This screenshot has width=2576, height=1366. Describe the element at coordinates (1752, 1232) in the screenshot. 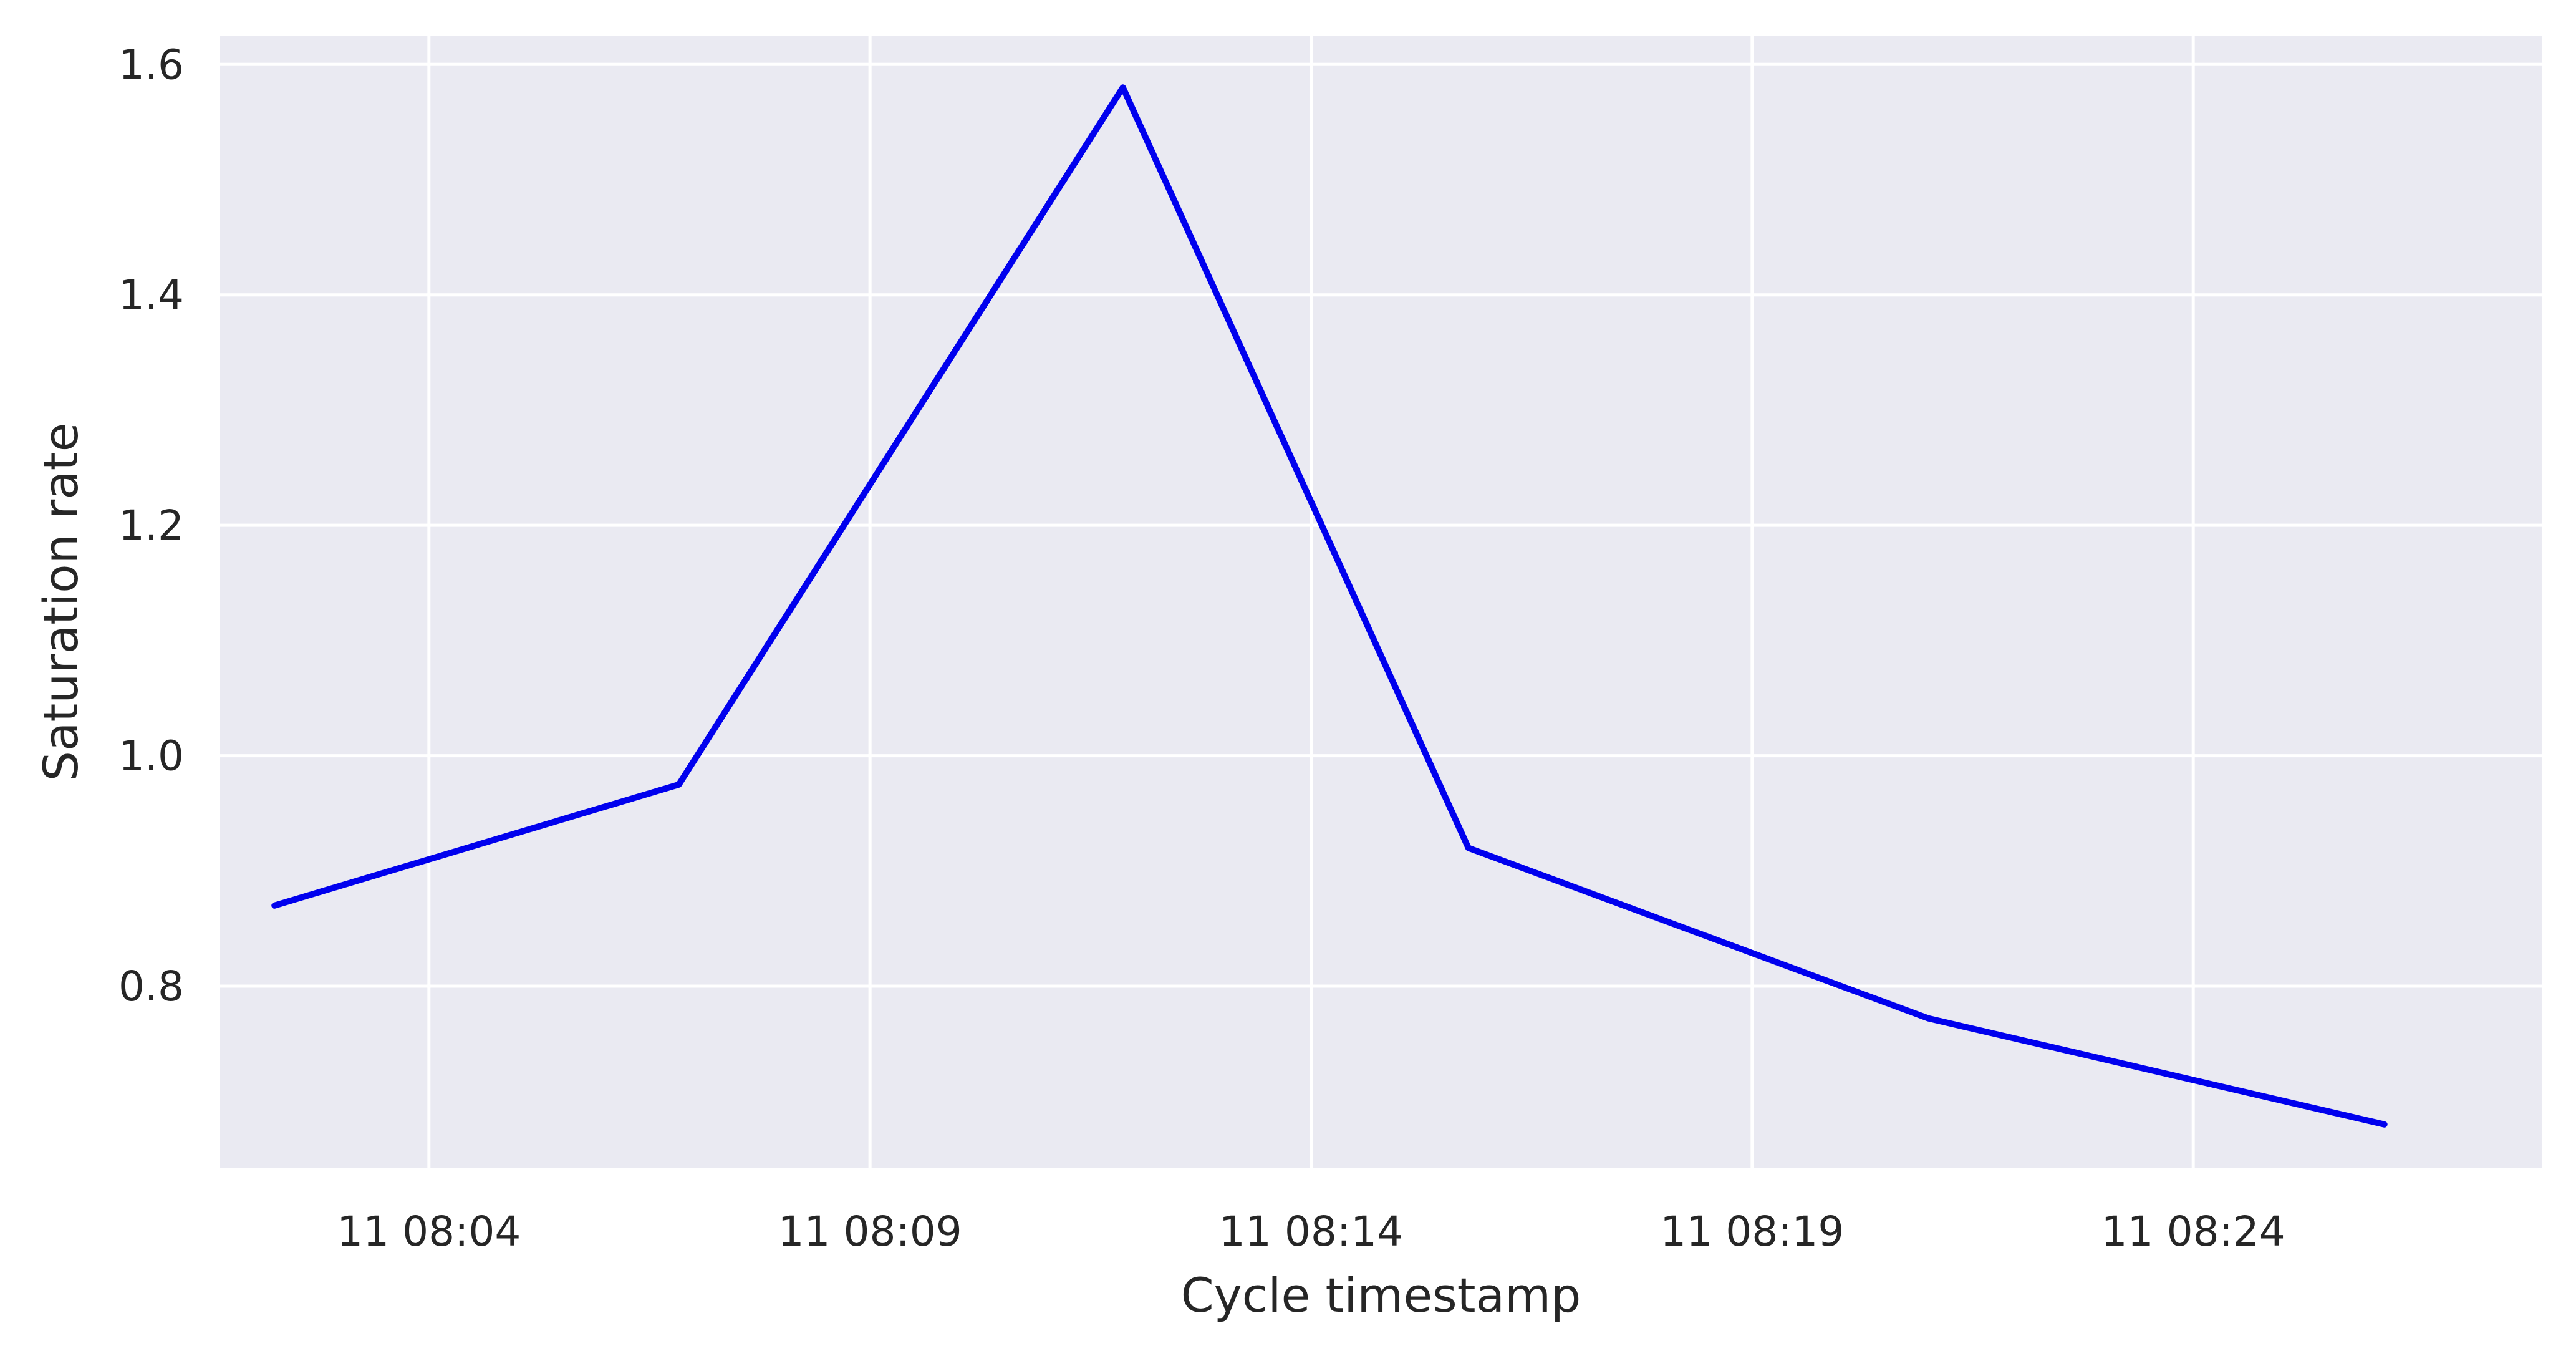

I see `x-tick-label: 11 08:19` at that location.